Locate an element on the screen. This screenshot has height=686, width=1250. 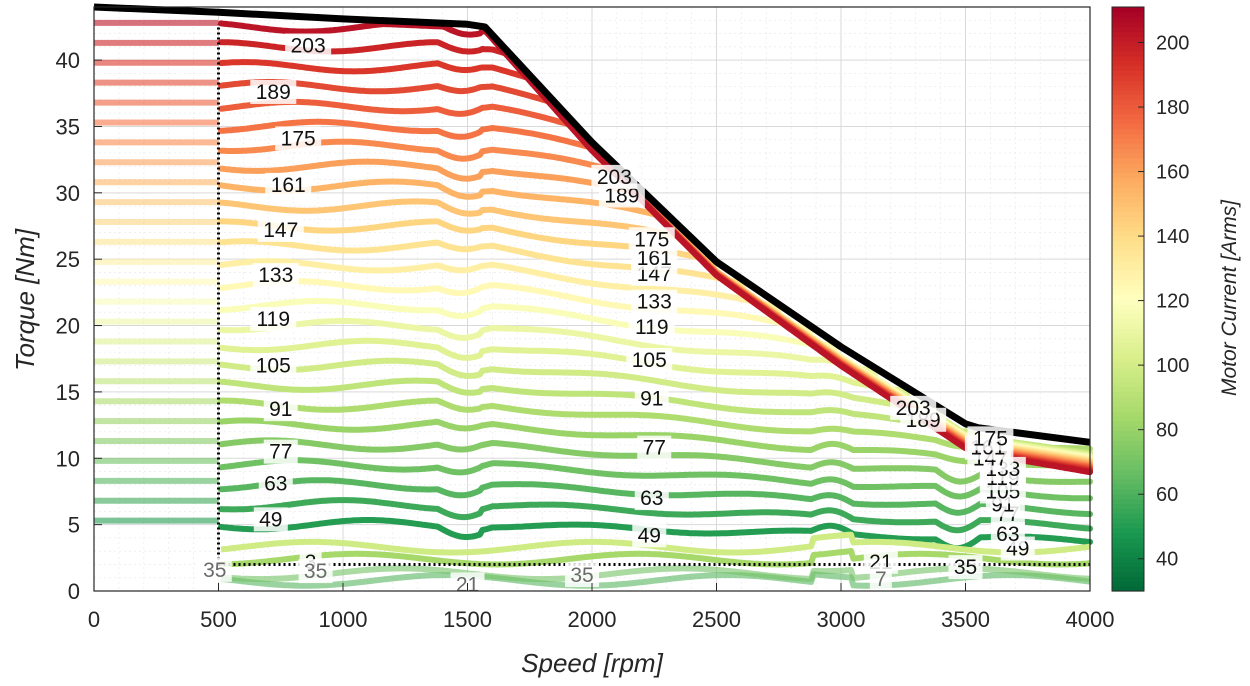
contour-label: 105 is located at coordinates (649, 360).